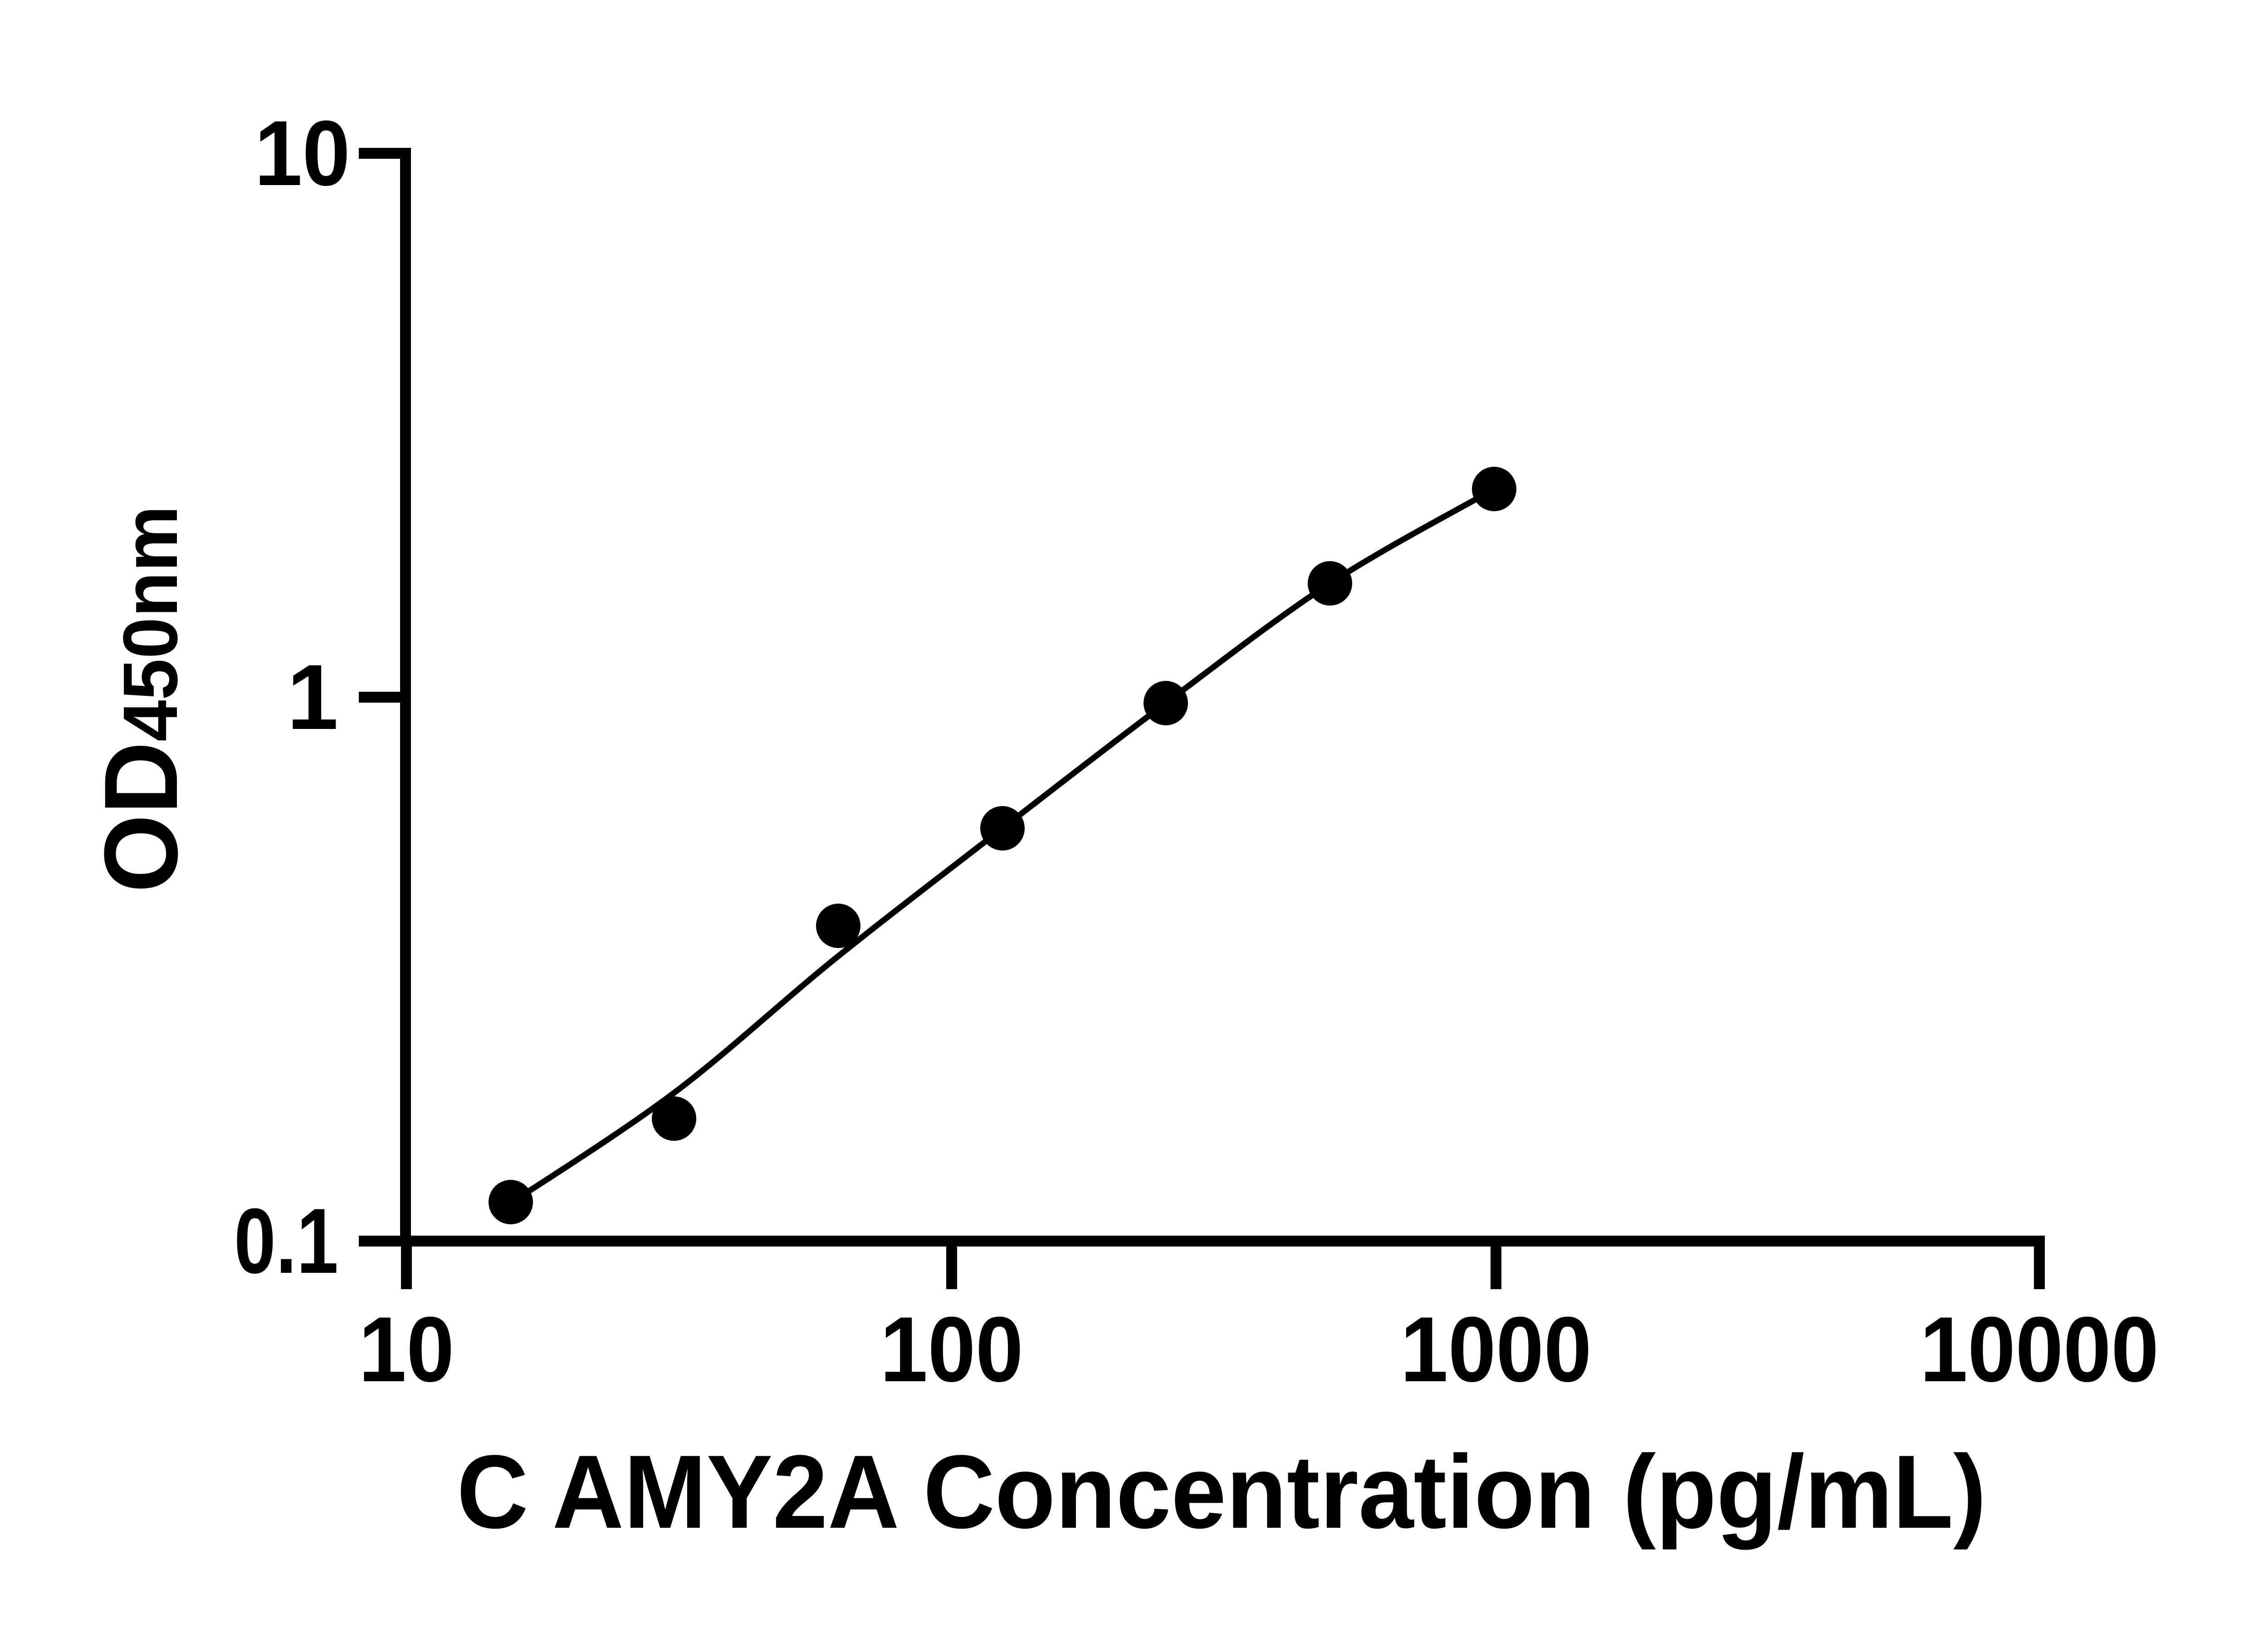 Image resolution: width=2268 pixels, height=1633 pixels. Describe the element at coordinates (2040, 1349) in the screenshot. I see `svg-text: 10000` at that location.